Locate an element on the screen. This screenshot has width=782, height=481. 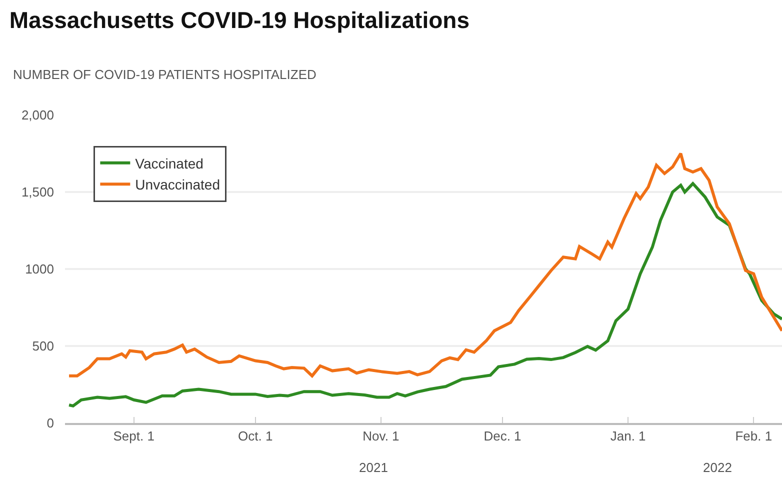
x-tick-label: Jan. 1 is located at coordinates (628, 436).